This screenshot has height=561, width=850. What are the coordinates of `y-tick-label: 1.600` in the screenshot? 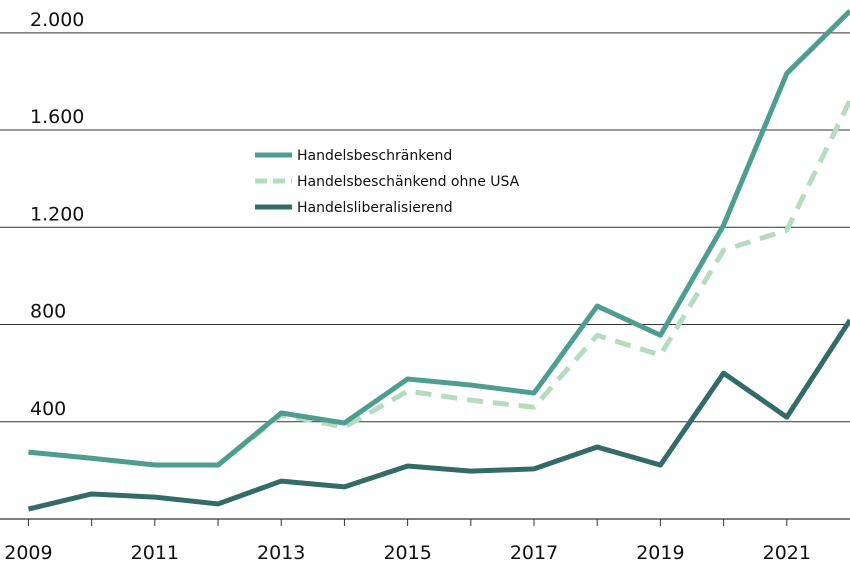 It's located at (57, 117).